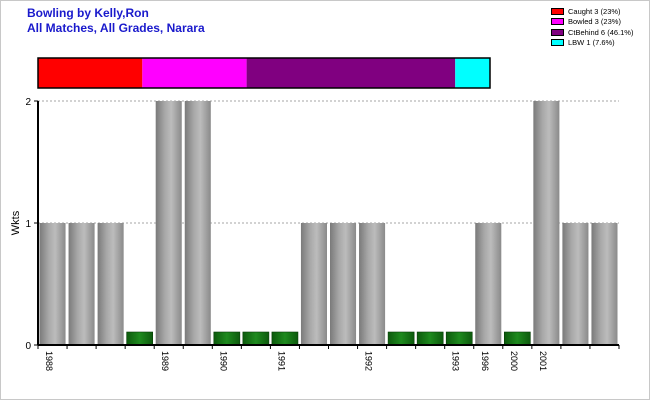  I want to click on y-tick-label: 0, so click(28, 346).